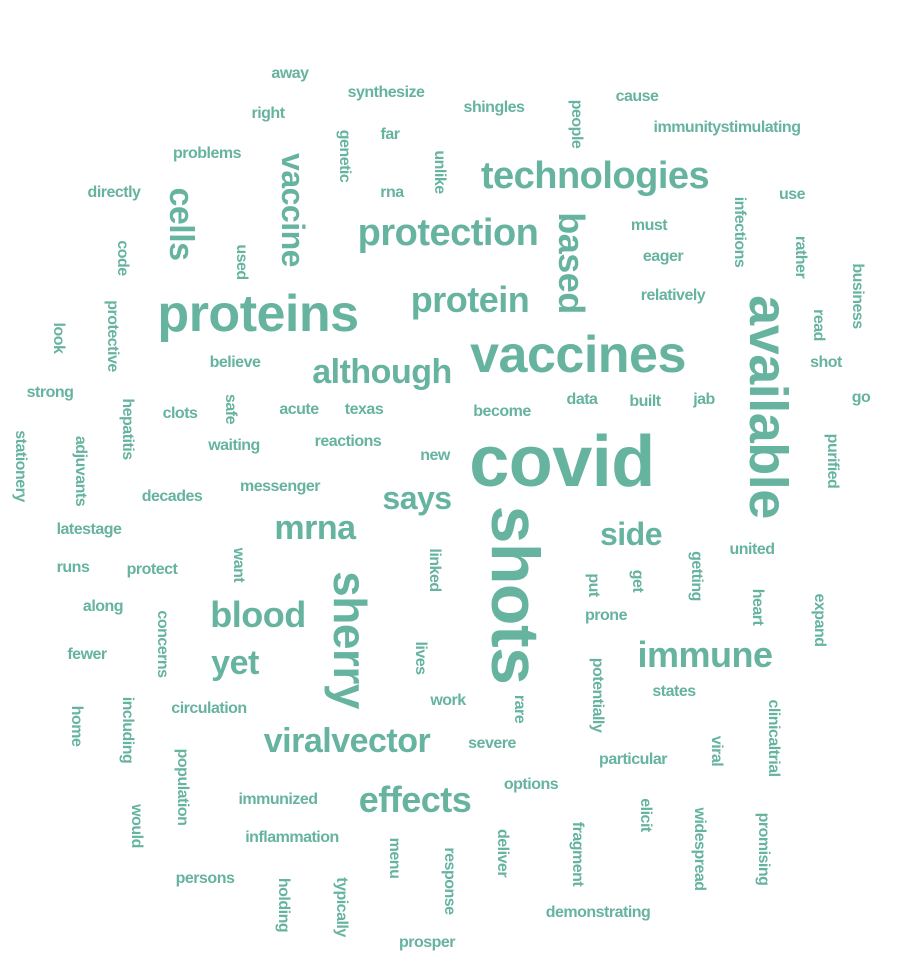 The height and width of the screenshot is (976, 908). Describe the element at coordinates (727, 127) in the screenshot. I see `word-immunitystimulating: immunitystimulating` at that location.